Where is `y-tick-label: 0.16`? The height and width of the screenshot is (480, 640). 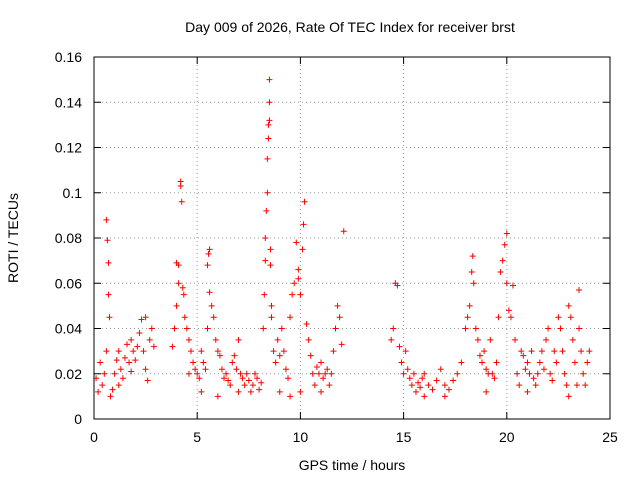 y-tick-label: 0.16 is located at coordinates (68, 57).